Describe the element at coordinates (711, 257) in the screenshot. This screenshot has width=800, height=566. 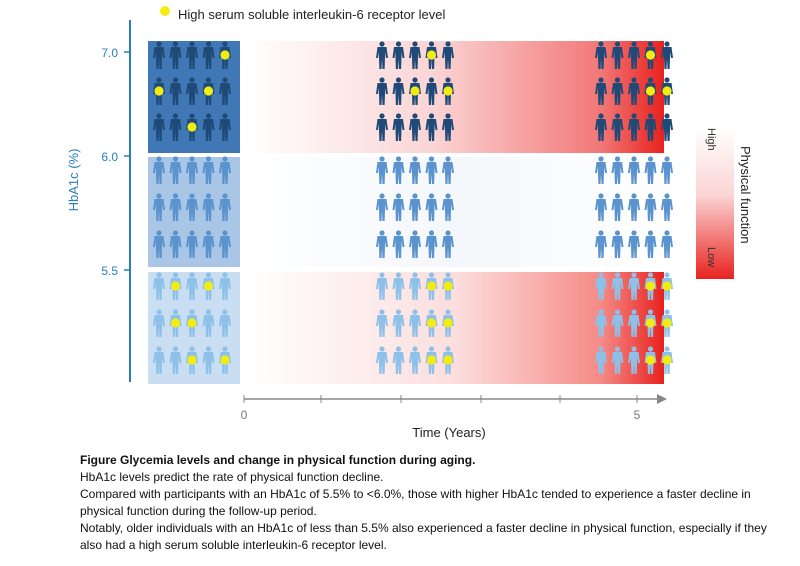
I see `scale-low-label: Low` at that location.